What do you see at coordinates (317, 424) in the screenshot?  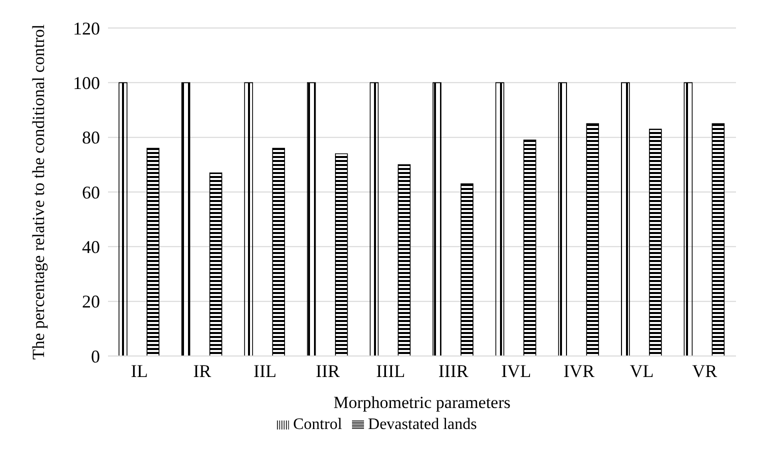 I see `legend-label: Control` at bounding box center [317, 424].